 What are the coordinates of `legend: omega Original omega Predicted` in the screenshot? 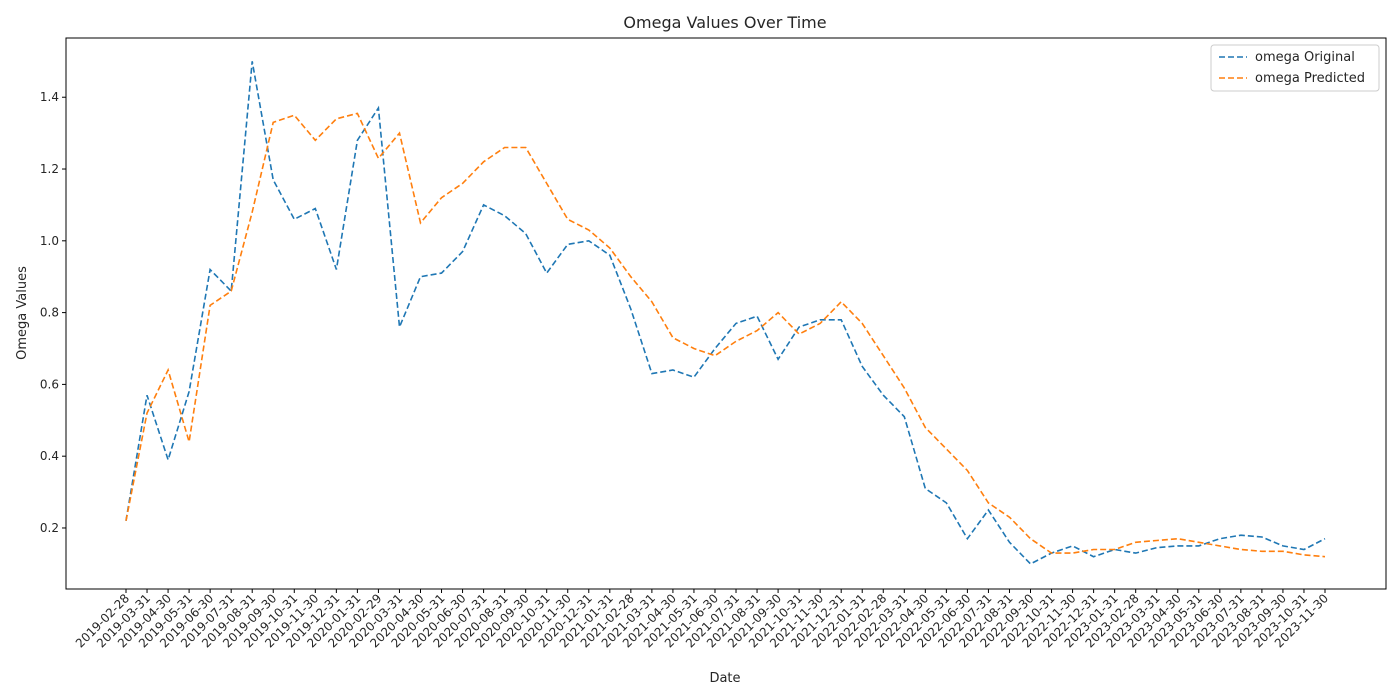 It's located at (1295, 68).